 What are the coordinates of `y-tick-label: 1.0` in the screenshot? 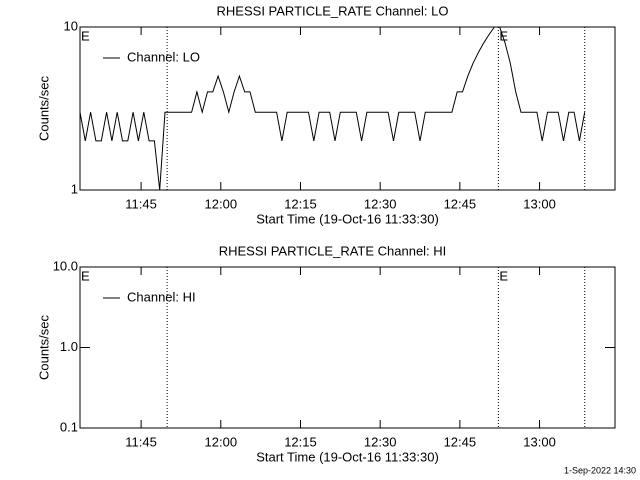 It's located at (69, 346).